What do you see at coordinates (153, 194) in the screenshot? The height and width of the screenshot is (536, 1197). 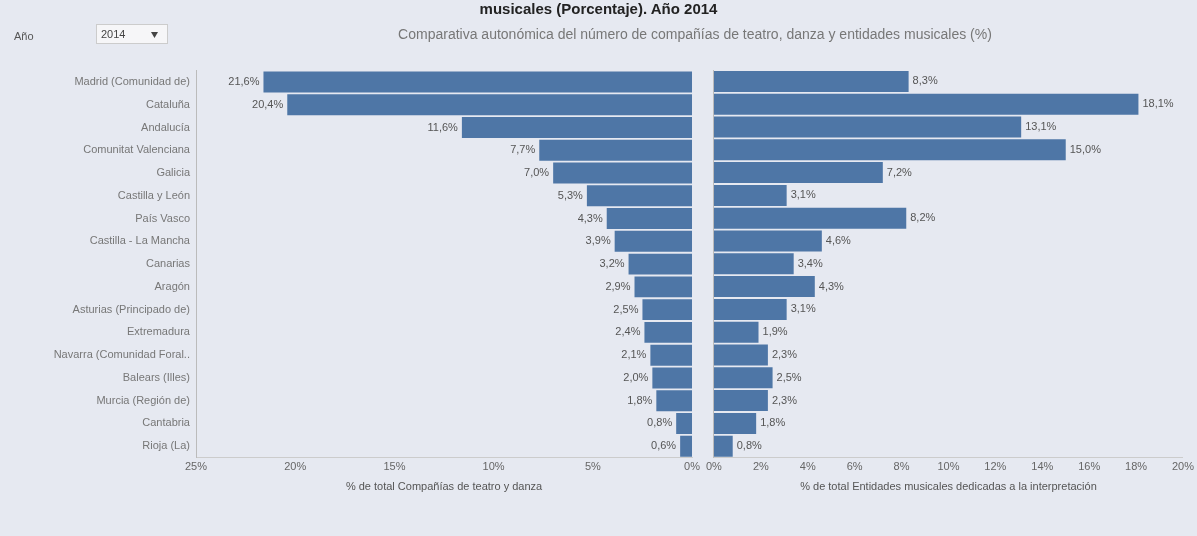 I see `y-tick-label: Castilla y León` at bounding box center [153, 194].